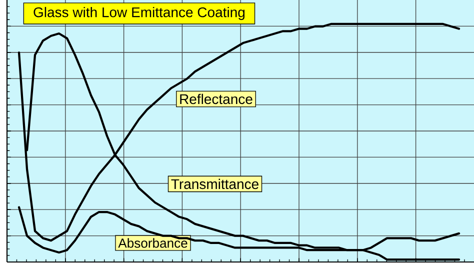 Image resolution: width=474 pixels, height=269 pixels. What do you see at coordinates (139, 13) in the screenshot?
I see `chart-title: Glass with Low Emittance Coating` at bounding box center [139, 13].